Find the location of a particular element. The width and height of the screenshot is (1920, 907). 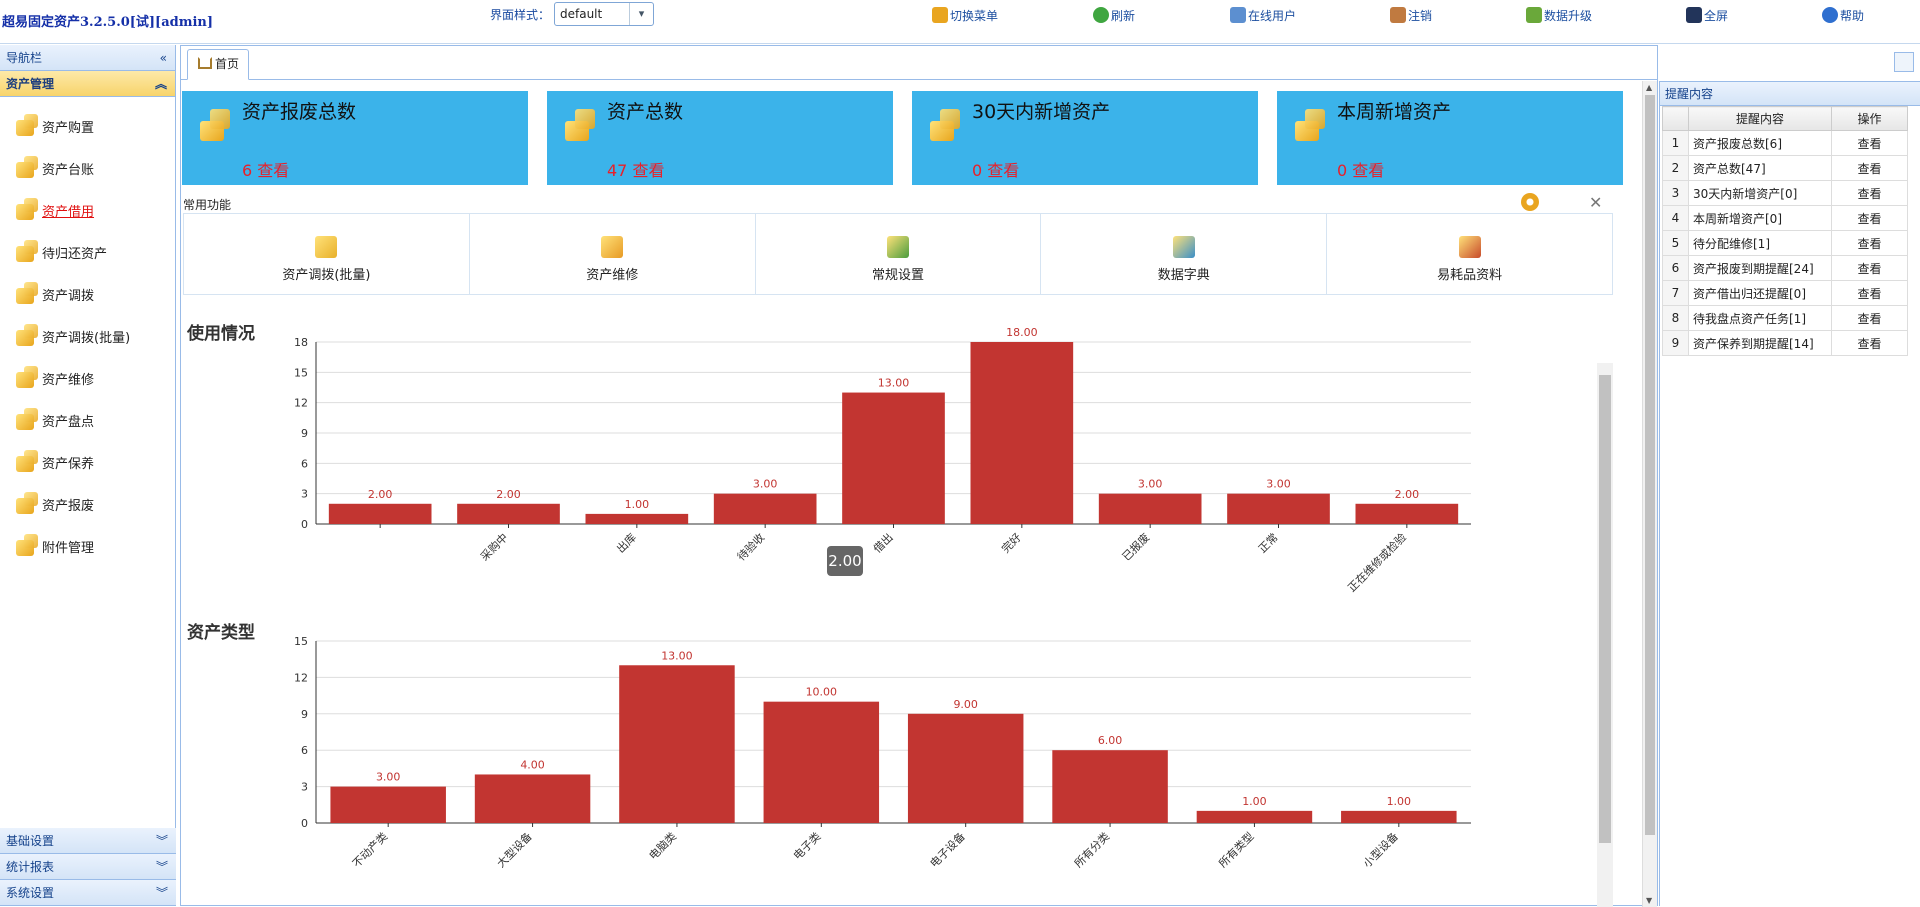

books-icon is located at coordinates (1470, 247).